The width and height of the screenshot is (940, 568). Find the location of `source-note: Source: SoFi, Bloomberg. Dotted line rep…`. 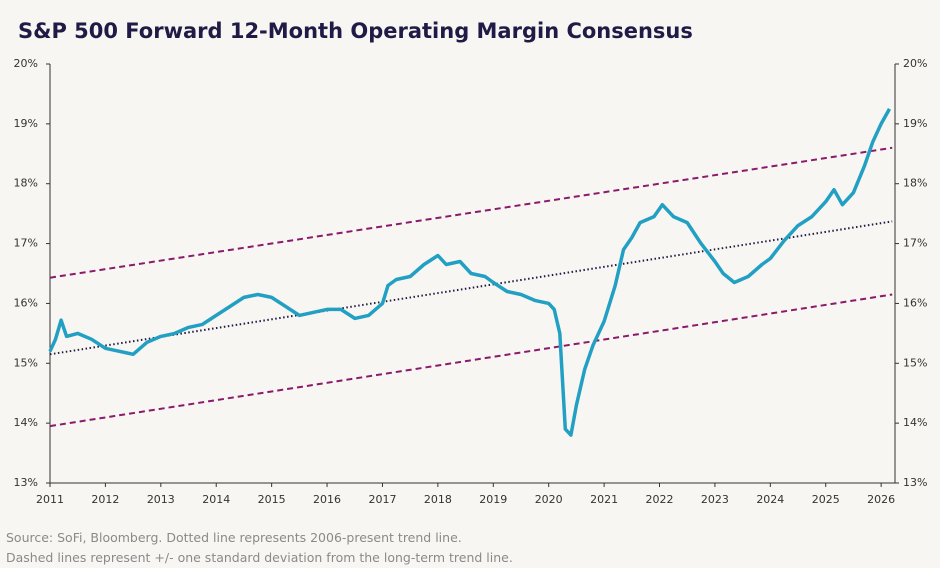

source-note: Source: SoFi, Bloomberg. Dotted line rep… is located at coordinates (234, 537).